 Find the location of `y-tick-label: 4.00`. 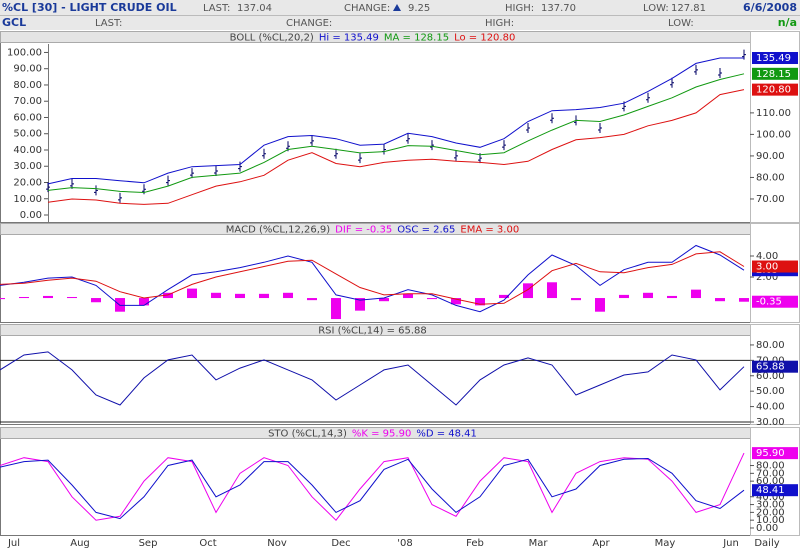

y-tick-label: 4.00 is located at coordinates (767, 256).